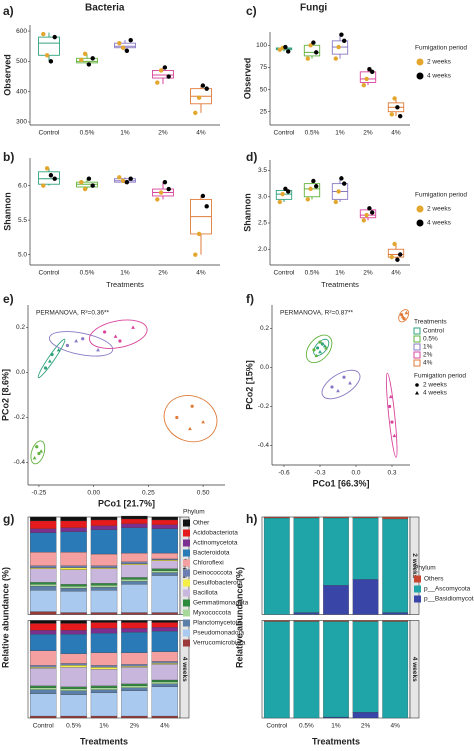 The width and height of the screenshot is (474, 751). I want to click on y-axis-title: Observed, so click(247, 79).